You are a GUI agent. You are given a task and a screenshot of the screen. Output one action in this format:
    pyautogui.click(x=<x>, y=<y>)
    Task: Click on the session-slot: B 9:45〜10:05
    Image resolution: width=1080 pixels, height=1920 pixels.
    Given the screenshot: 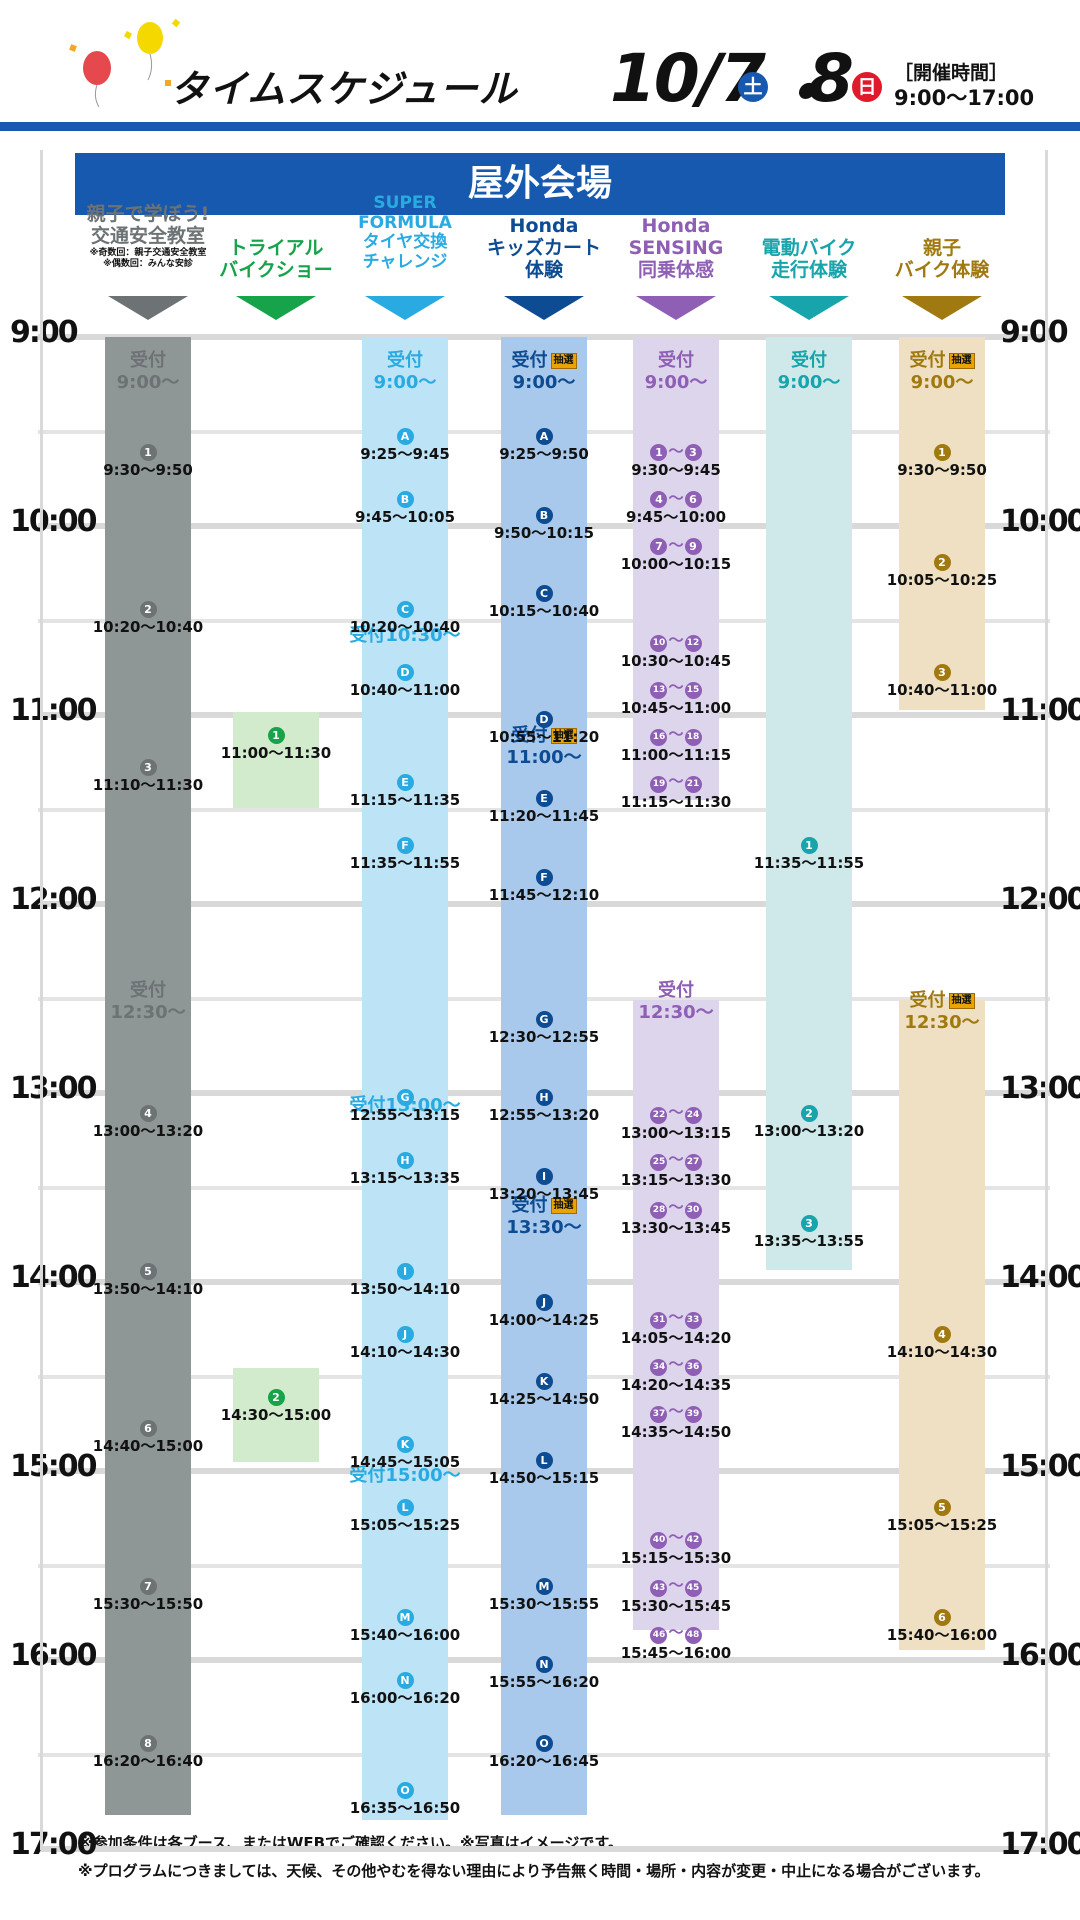 What is the action you would take?
    pyautogui.click(x=405, y=507)
    